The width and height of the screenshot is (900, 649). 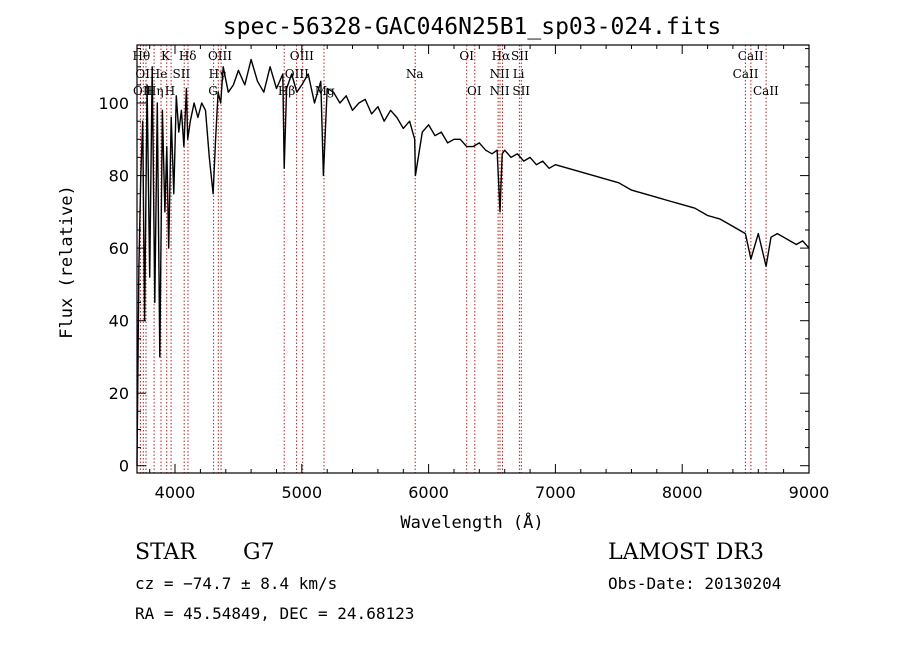 I want to click on x-axis-label: Wavelength (Å), so click(x=471, y=522).